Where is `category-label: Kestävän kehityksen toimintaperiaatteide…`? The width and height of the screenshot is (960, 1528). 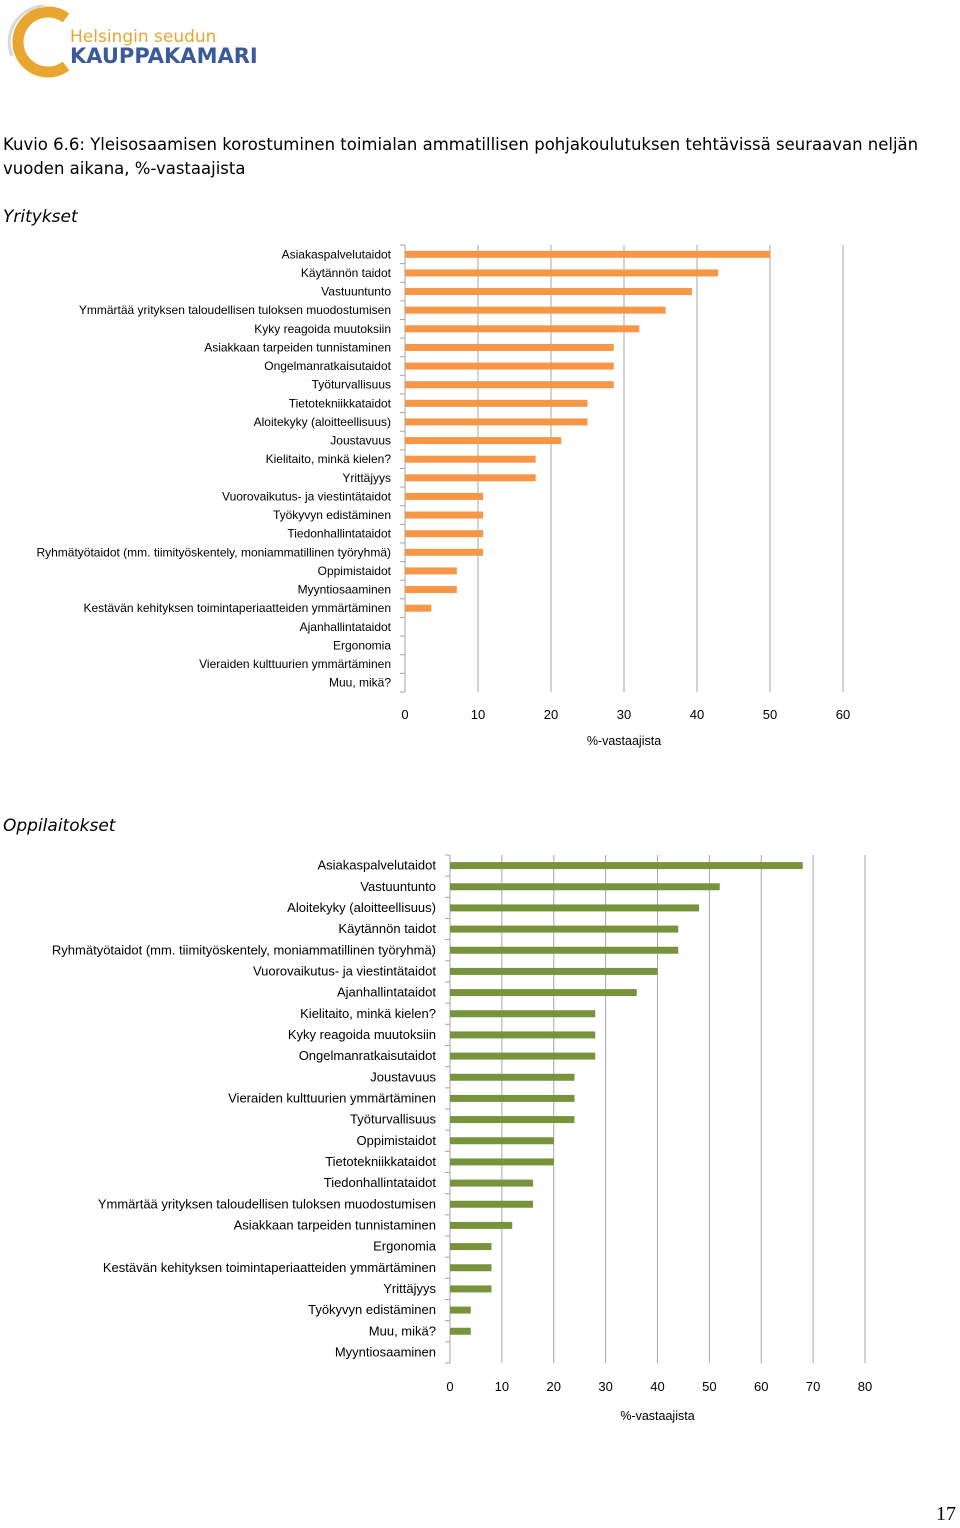
category-label: Kestävän kehityksen toimintaperiaatteide… is located at coordinates (269, 1267).